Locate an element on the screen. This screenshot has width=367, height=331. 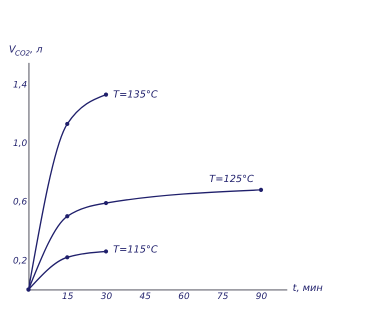
series-label: T=125°C is located at coordinates (231, 179).